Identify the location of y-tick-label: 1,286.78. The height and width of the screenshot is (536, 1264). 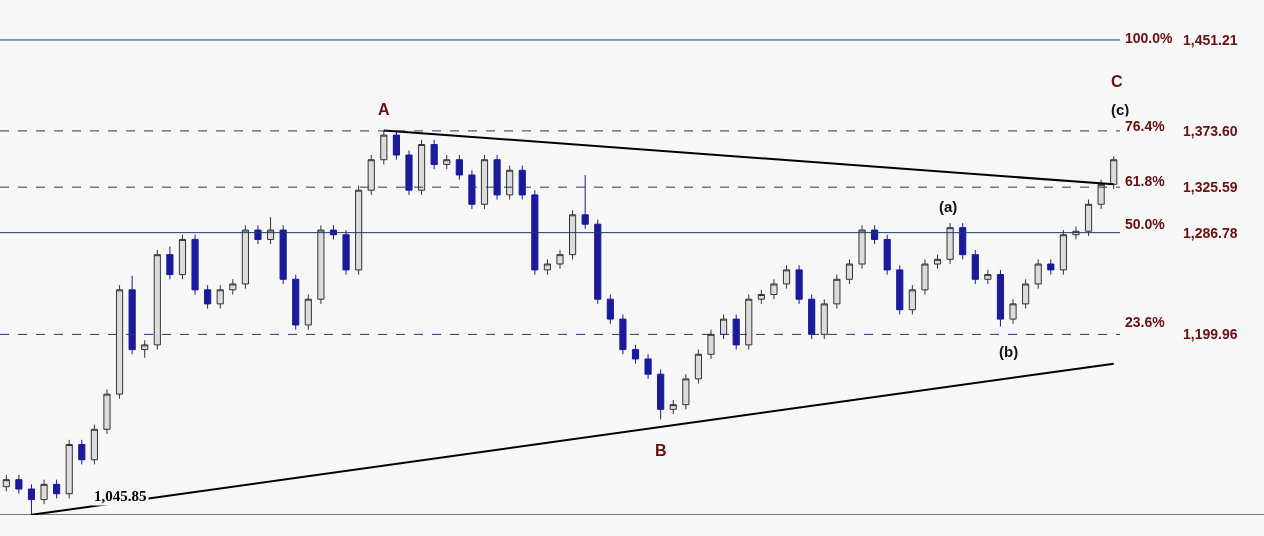
(1210, 232).